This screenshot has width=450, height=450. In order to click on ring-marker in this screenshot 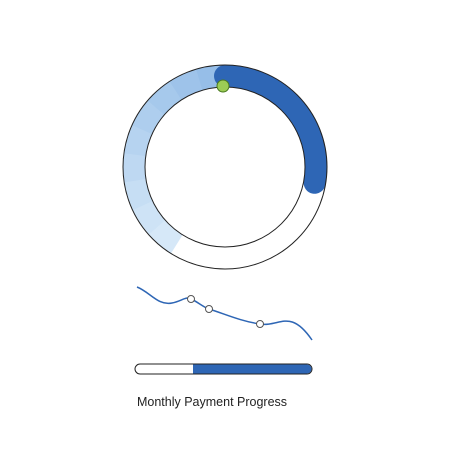, I will do `click(223, 86)`.